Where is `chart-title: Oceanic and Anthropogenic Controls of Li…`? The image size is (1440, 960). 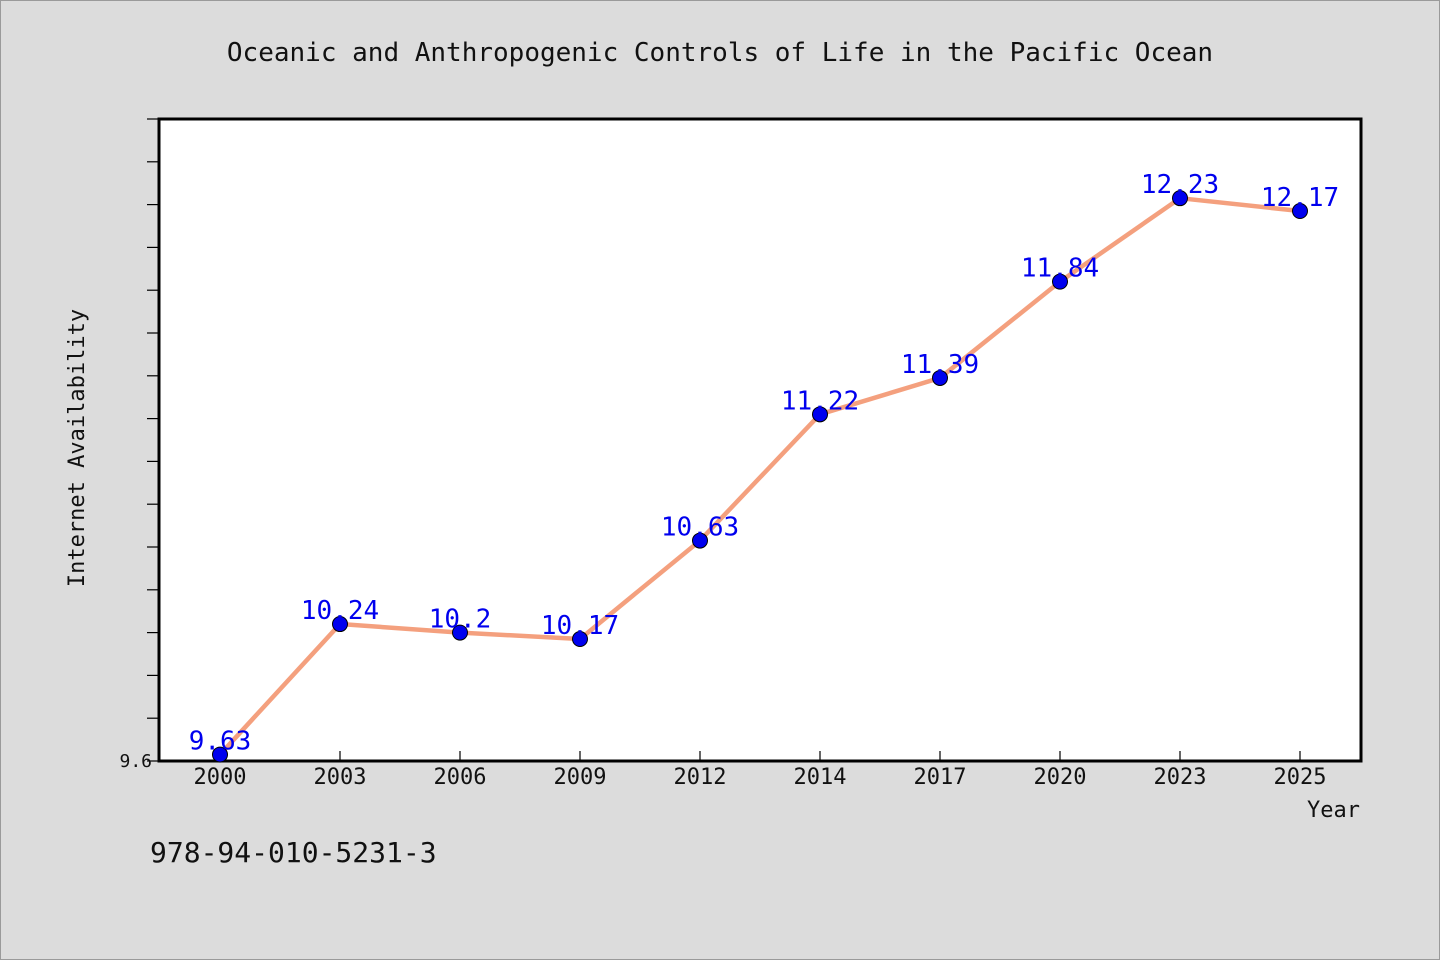 chart-title: Oceanic and Anthropogenic Controls of Li… is located at coordinates (720, 53).